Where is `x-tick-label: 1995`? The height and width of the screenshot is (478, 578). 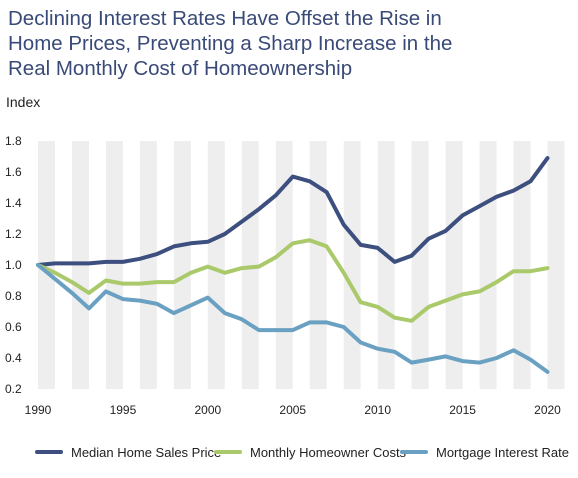 x-tick-label: 1995 is located at coordinates (123, 410).